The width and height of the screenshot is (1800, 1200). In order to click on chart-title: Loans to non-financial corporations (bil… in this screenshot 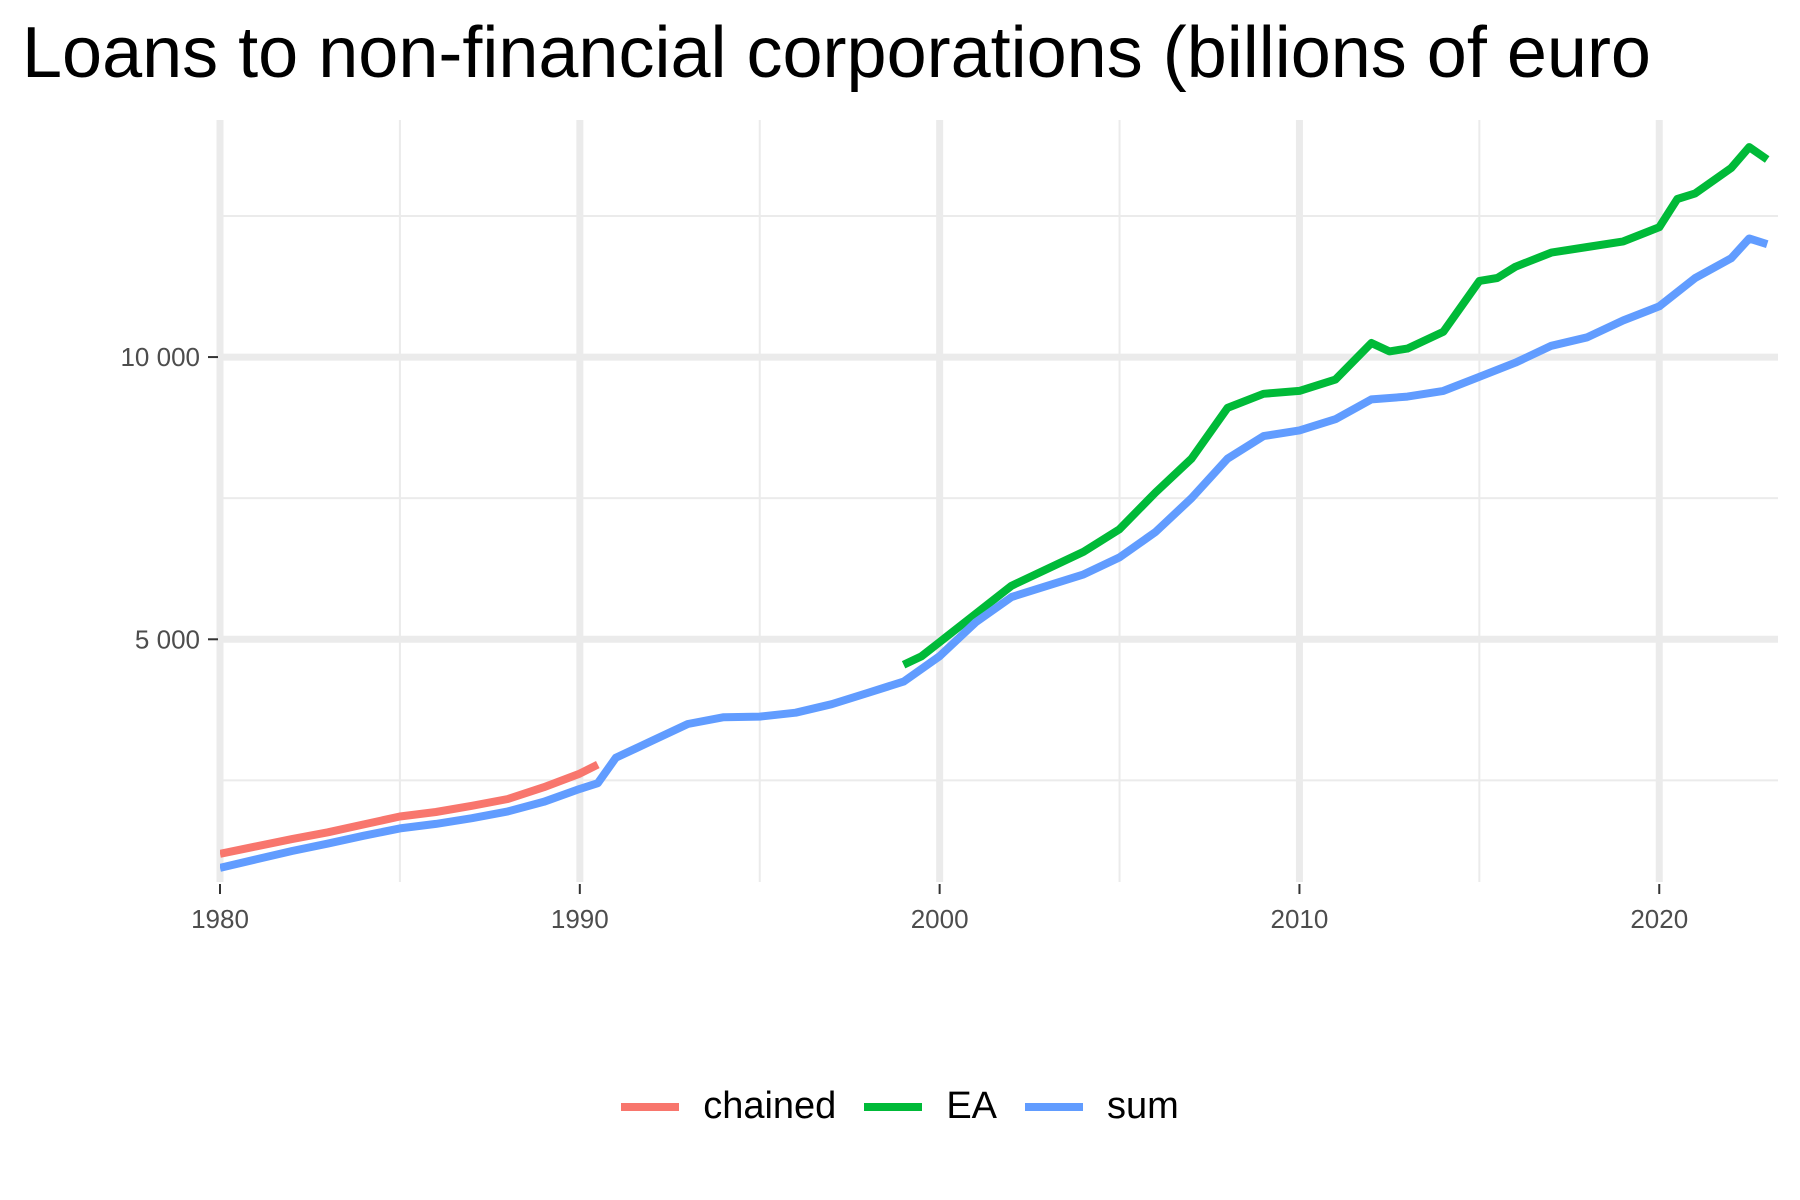, I will do `click(836, 53)`.